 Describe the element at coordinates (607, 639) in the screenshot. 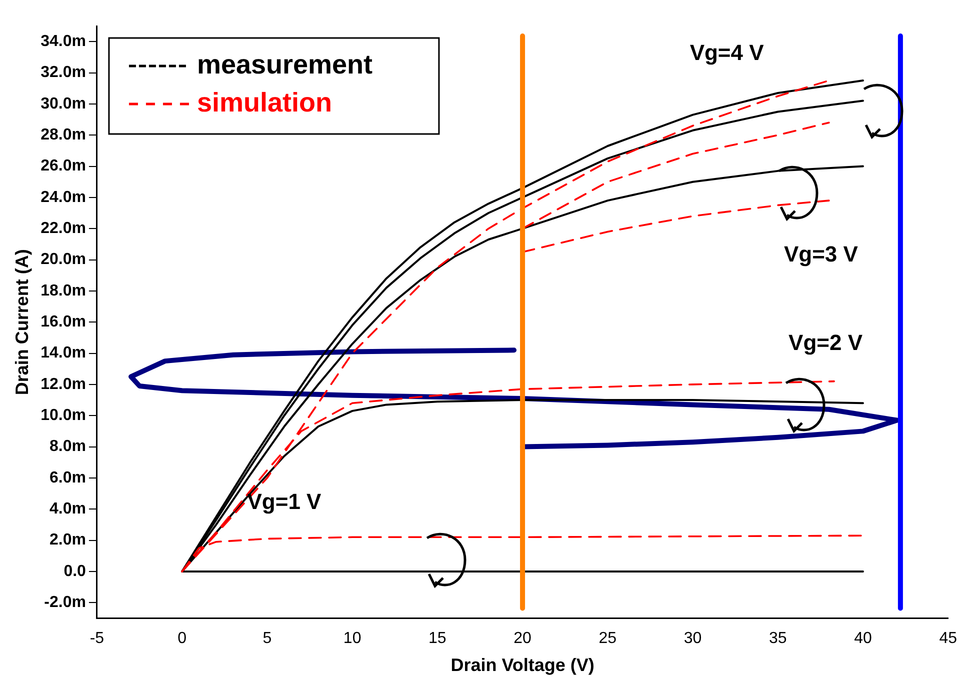

I see `x-tick-label: 25` at that location.